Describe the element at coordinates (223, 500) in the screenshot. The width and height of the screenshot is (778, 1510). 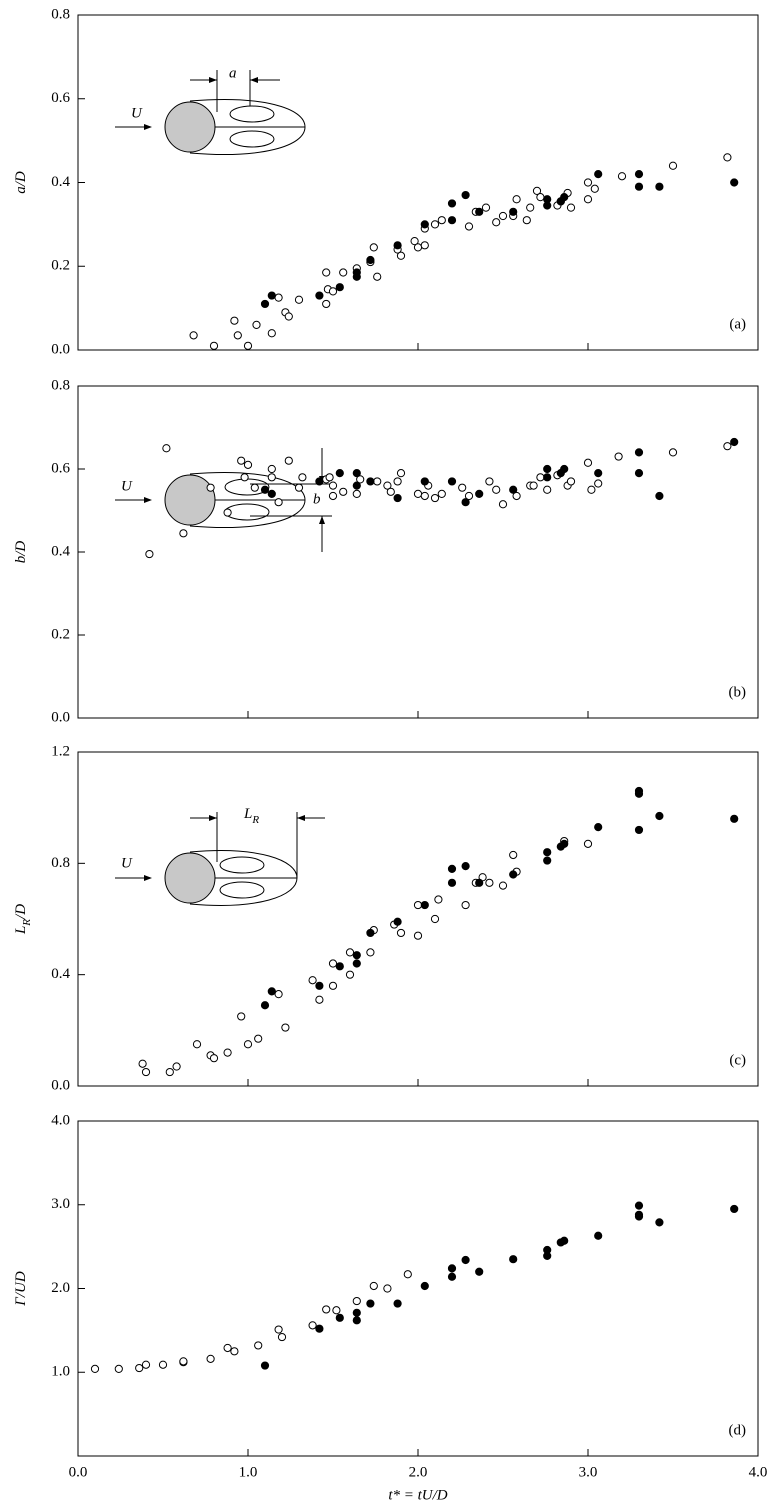
I see `inset-b` at that location.